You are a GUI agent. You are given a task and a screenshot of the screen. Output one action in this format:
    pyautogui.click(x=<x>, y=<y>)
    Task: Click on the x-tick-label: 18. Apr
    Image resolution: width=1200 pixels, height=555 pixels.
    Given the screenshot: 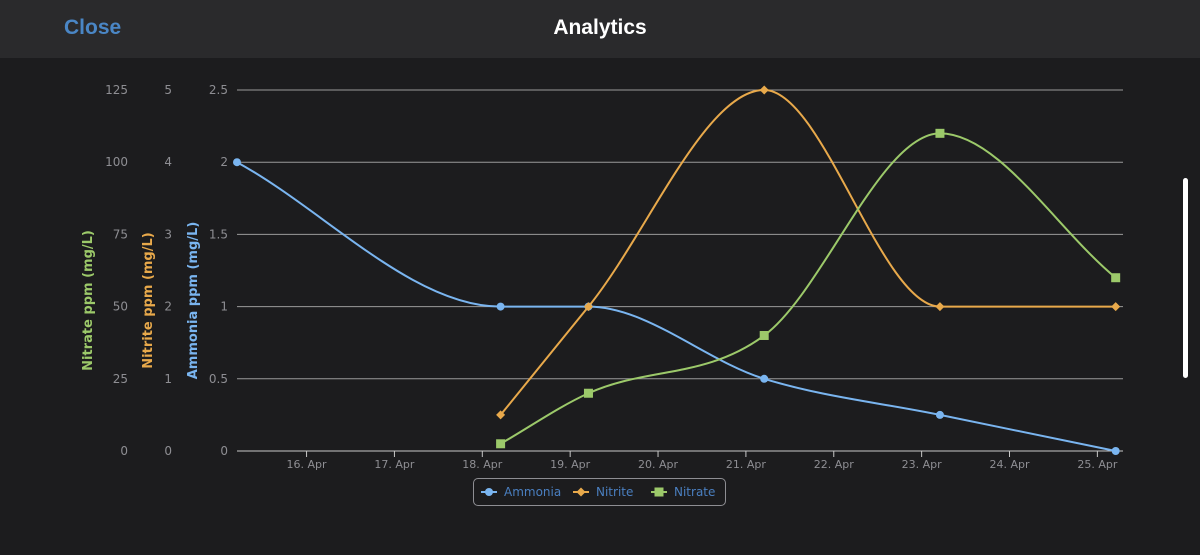 What is the action you would take?
    pyautogui.click(x=482, y=464)
    